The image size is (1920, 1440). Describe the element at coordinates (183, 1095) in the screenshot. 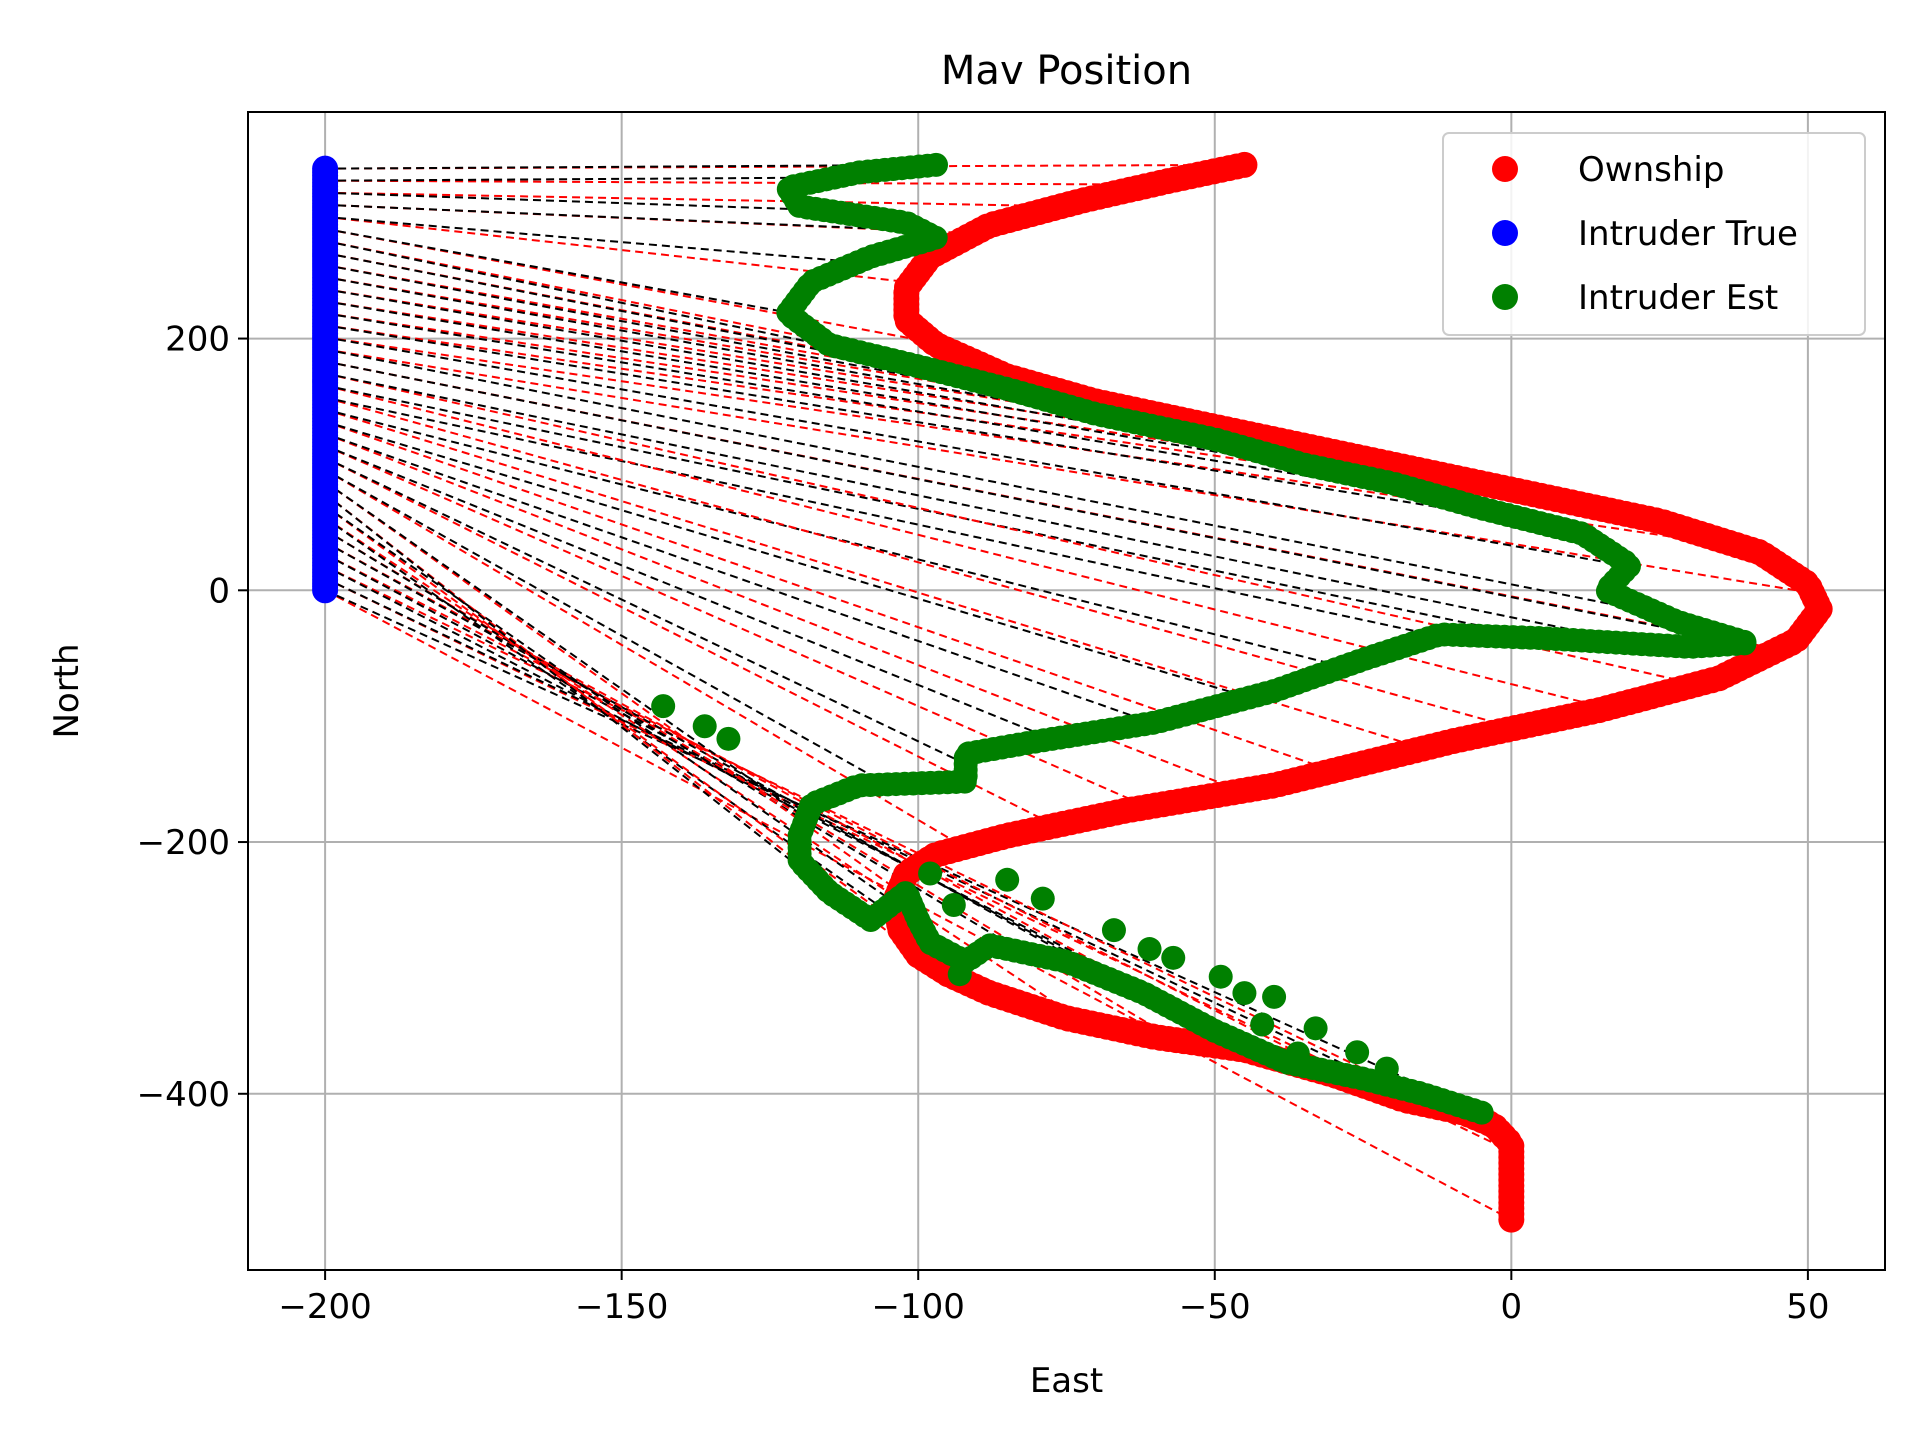

I see `y-tick-label: −400` at that location.